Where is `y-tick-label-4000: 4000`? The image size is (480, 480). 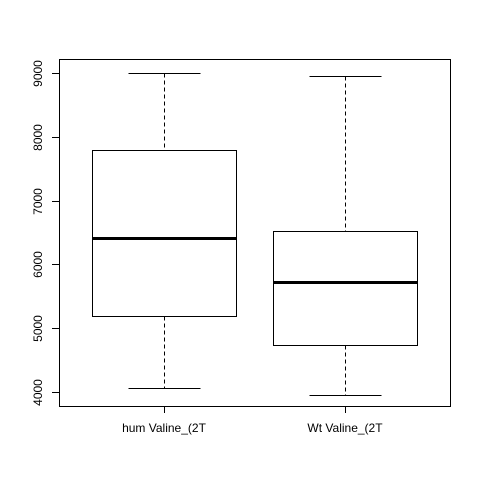
y-tick-label-4000: 4000 is located at coordinates (38, 392).